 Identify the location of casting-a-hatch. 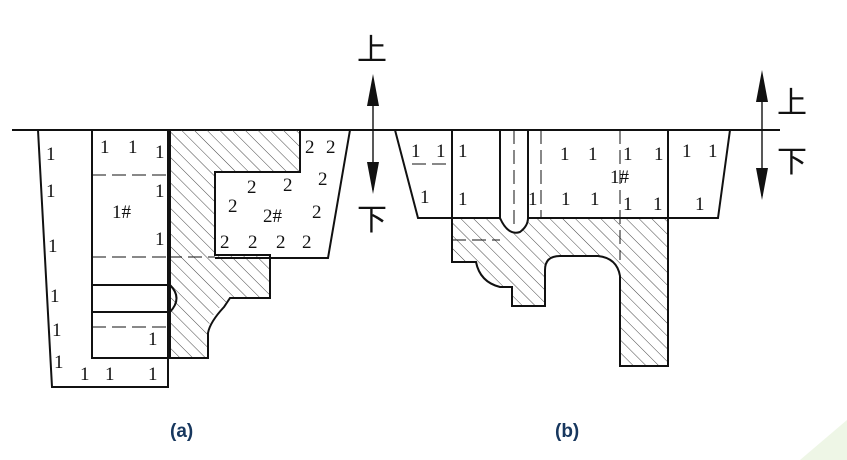
(235, 244).